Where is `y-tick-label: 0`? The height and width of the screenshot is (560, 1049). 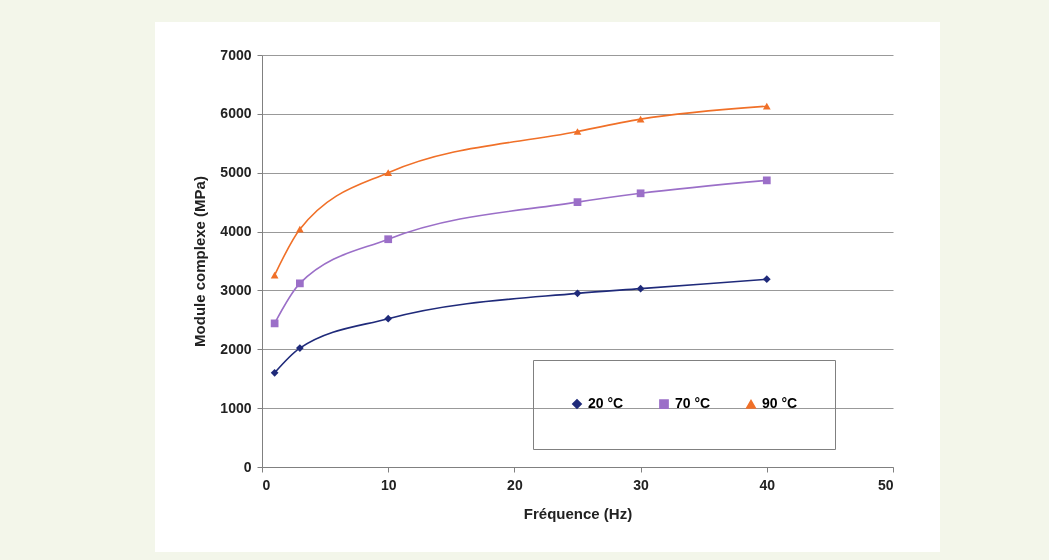
y-tick-label: 0 is located at coordinates (247, 466).